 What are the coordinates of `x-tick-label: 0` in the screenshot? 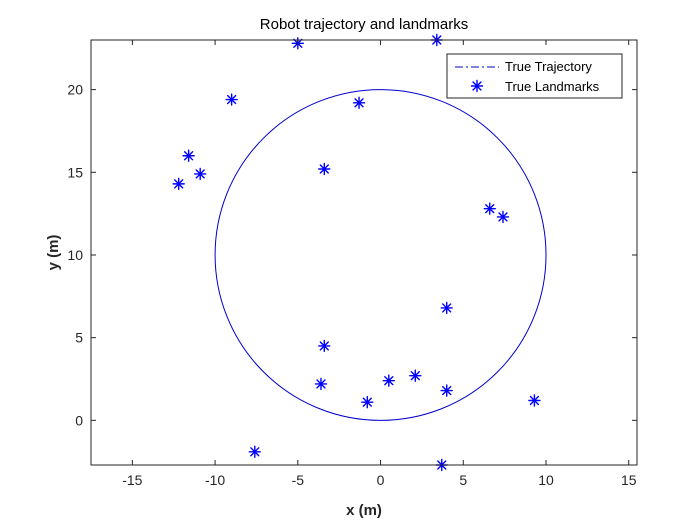 It's located at (381, 480).